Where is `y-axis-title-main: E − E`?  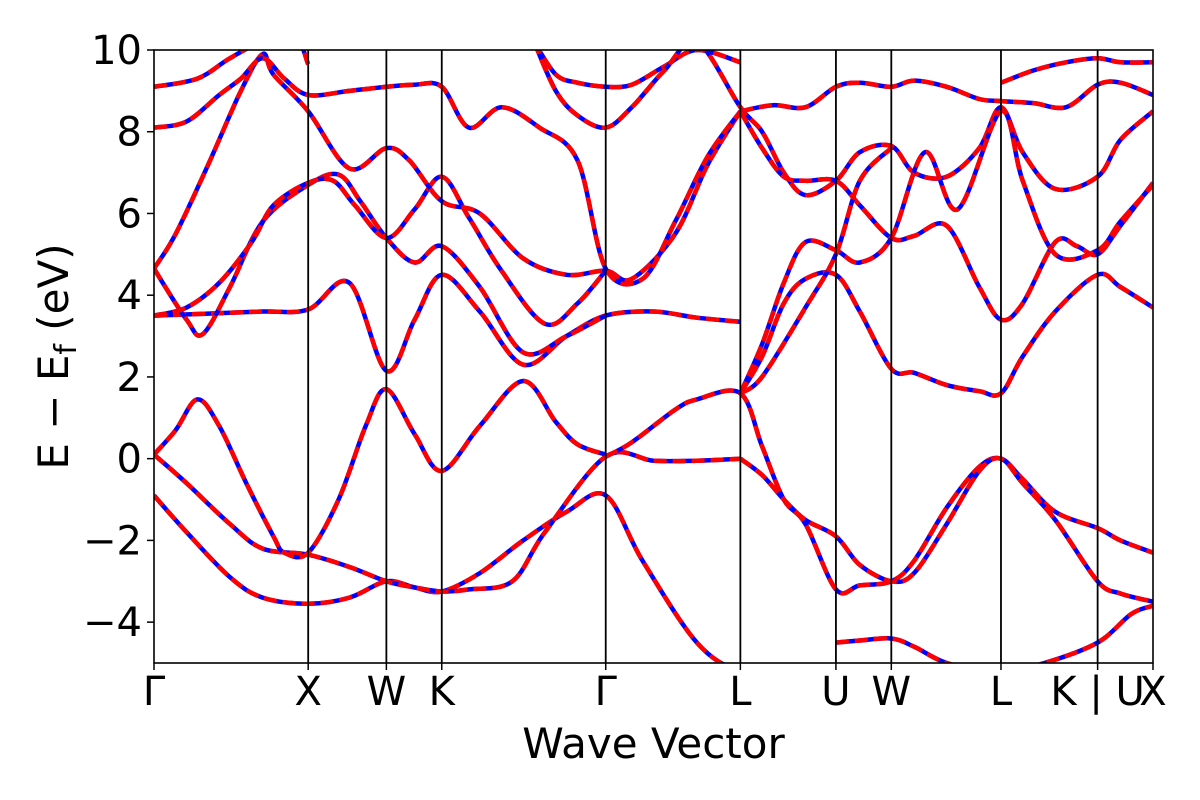 y-axis-title-main: E − E is located at coordinates (53, 412).